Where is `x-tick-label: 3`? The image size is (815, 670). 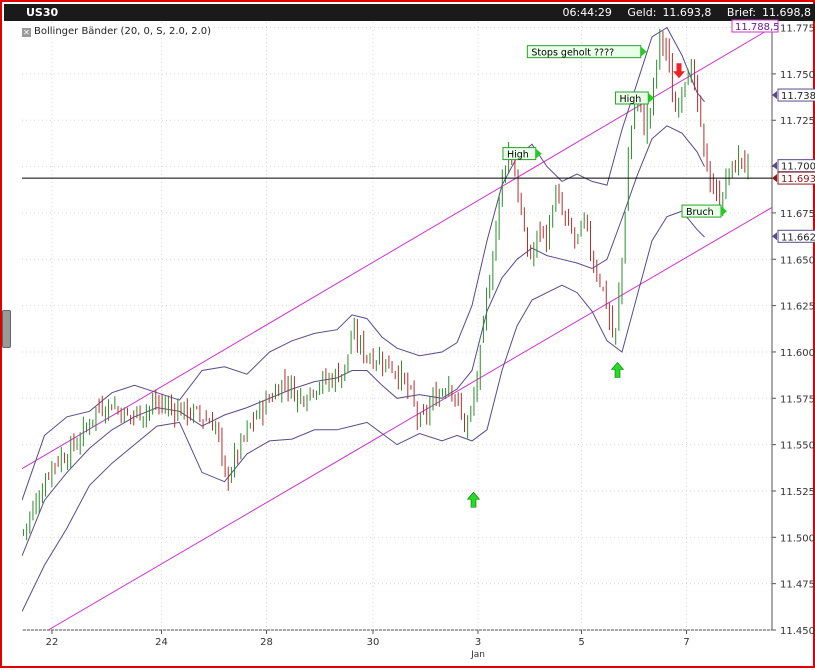
x-tick-label: 3 is located at coordinates (478, 642).